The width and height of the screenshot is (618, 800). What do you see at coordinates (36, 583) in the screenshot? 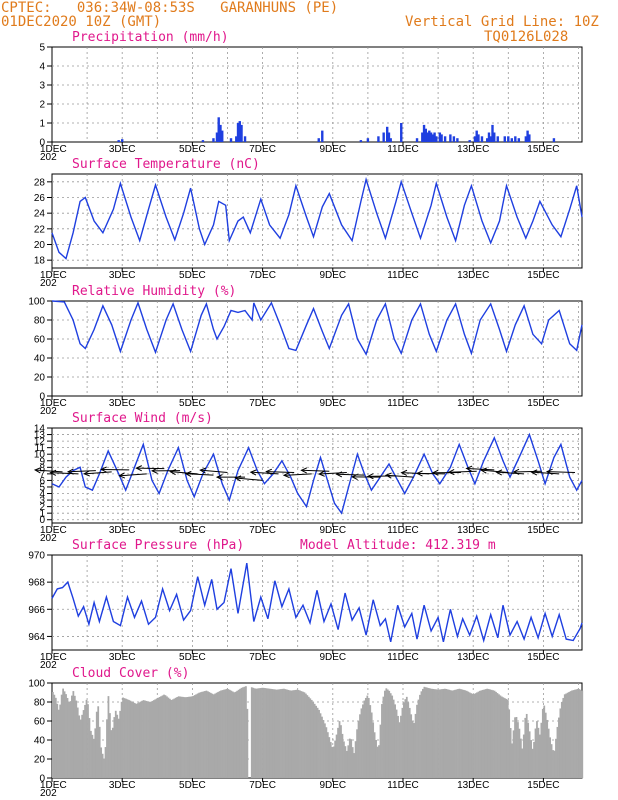
I see `y-tick-label: 968` at bounding box center [36, 583].